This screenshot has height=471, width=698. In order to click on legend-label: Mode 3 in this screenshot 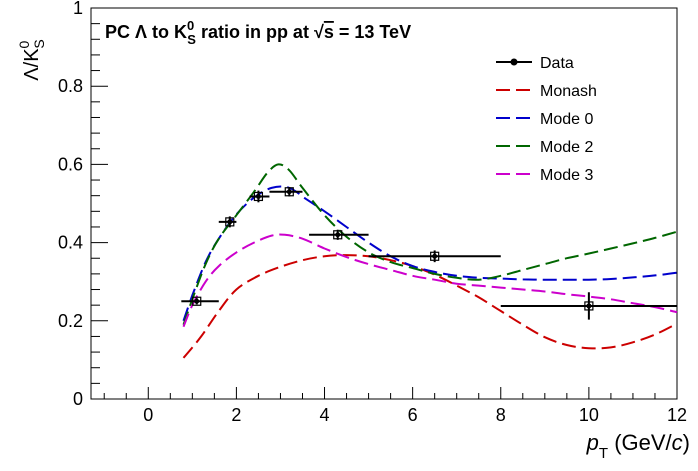, I will do `click(566, 175)`.